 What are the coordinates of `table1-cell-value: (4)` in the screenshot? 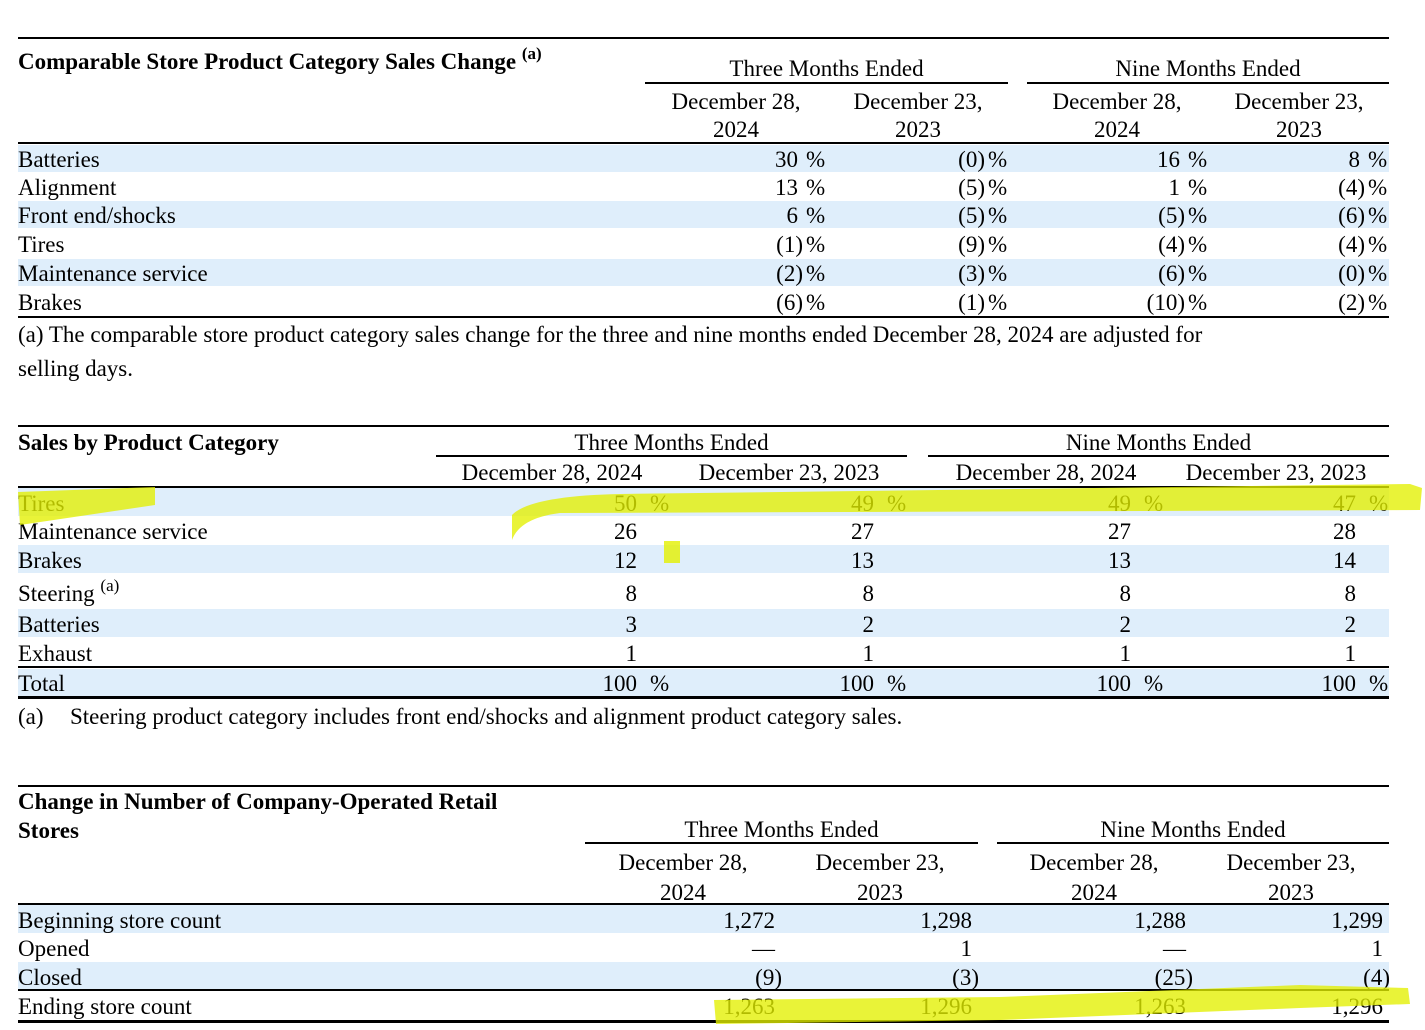 It's located at (1351, 187).